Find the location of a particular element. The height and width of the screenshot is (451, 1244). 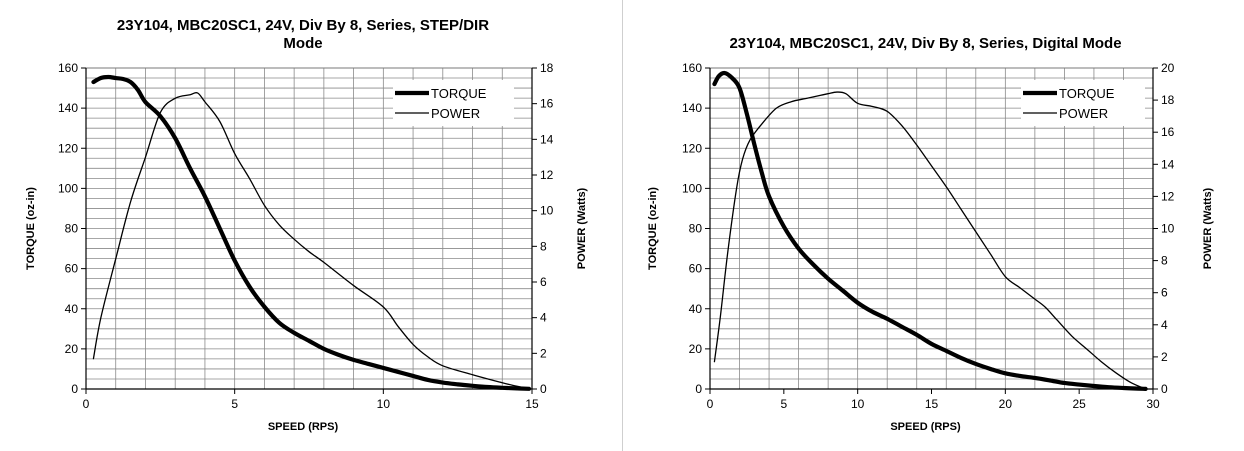

chart-title-line: Mode is located at coordinates (302, 43).